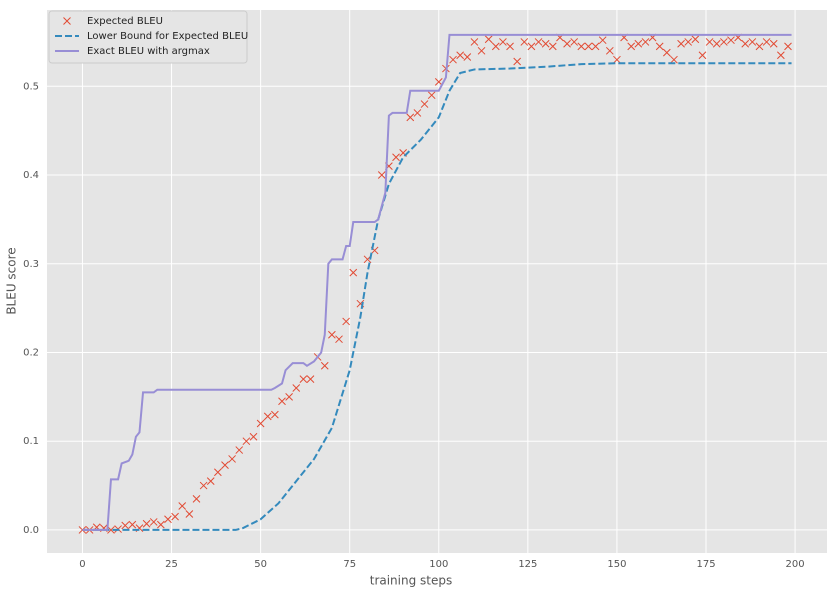 The height and width of the screenshot is (599, 839). Describe the element at coordinates (260, 564) in the screenshot. I see `x-tick-label: 50` at that location.